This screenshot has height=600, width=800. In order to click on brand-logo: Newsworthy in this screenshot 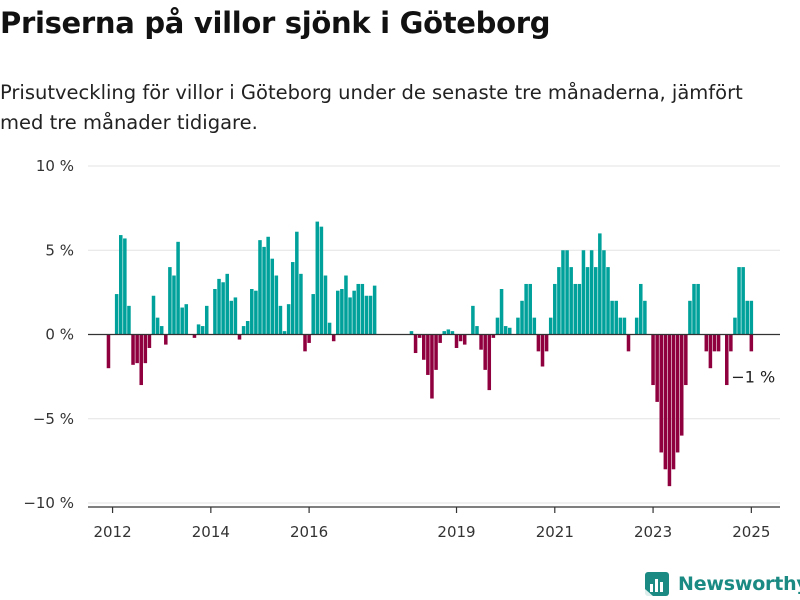, I will do `click(722, 584)`.